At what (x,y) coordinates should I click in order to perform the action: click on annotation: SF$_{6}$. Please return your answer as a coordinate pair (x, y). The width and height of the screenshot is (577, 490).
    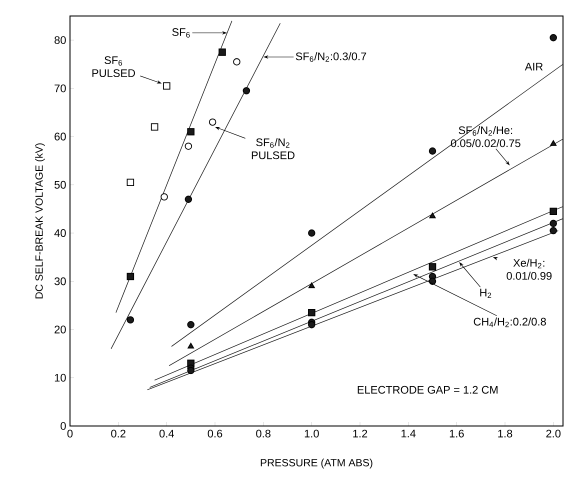
    Looking at the image, I should click on (181, 33).